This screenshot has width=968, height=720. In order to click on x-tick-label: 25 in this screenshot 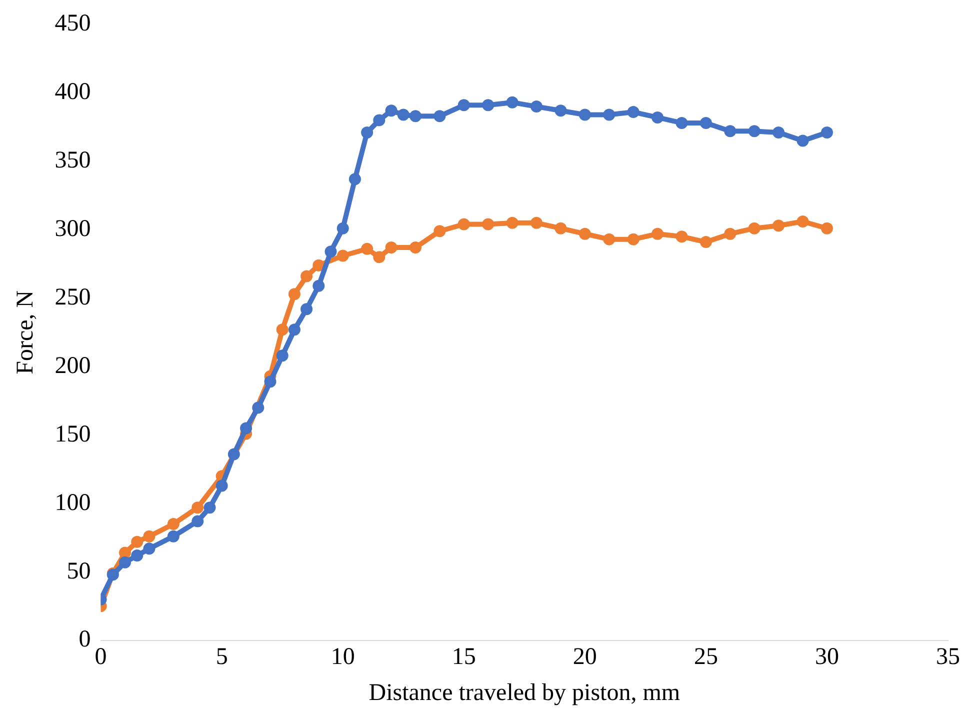, I will do `click(706, 657)`.